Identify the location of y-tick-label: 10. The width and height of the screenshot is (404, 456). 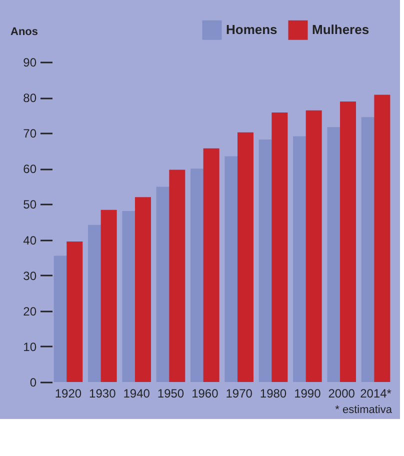
(30, 347).